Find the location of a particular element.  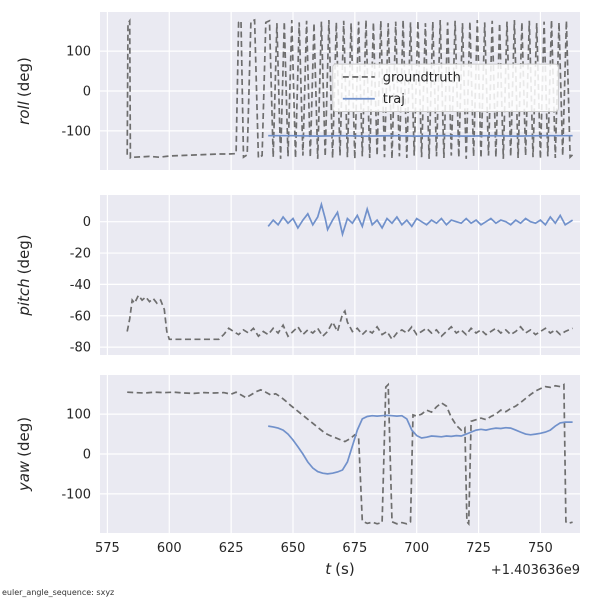

y-tick-label: -40 is located at coordinates (80, 285).